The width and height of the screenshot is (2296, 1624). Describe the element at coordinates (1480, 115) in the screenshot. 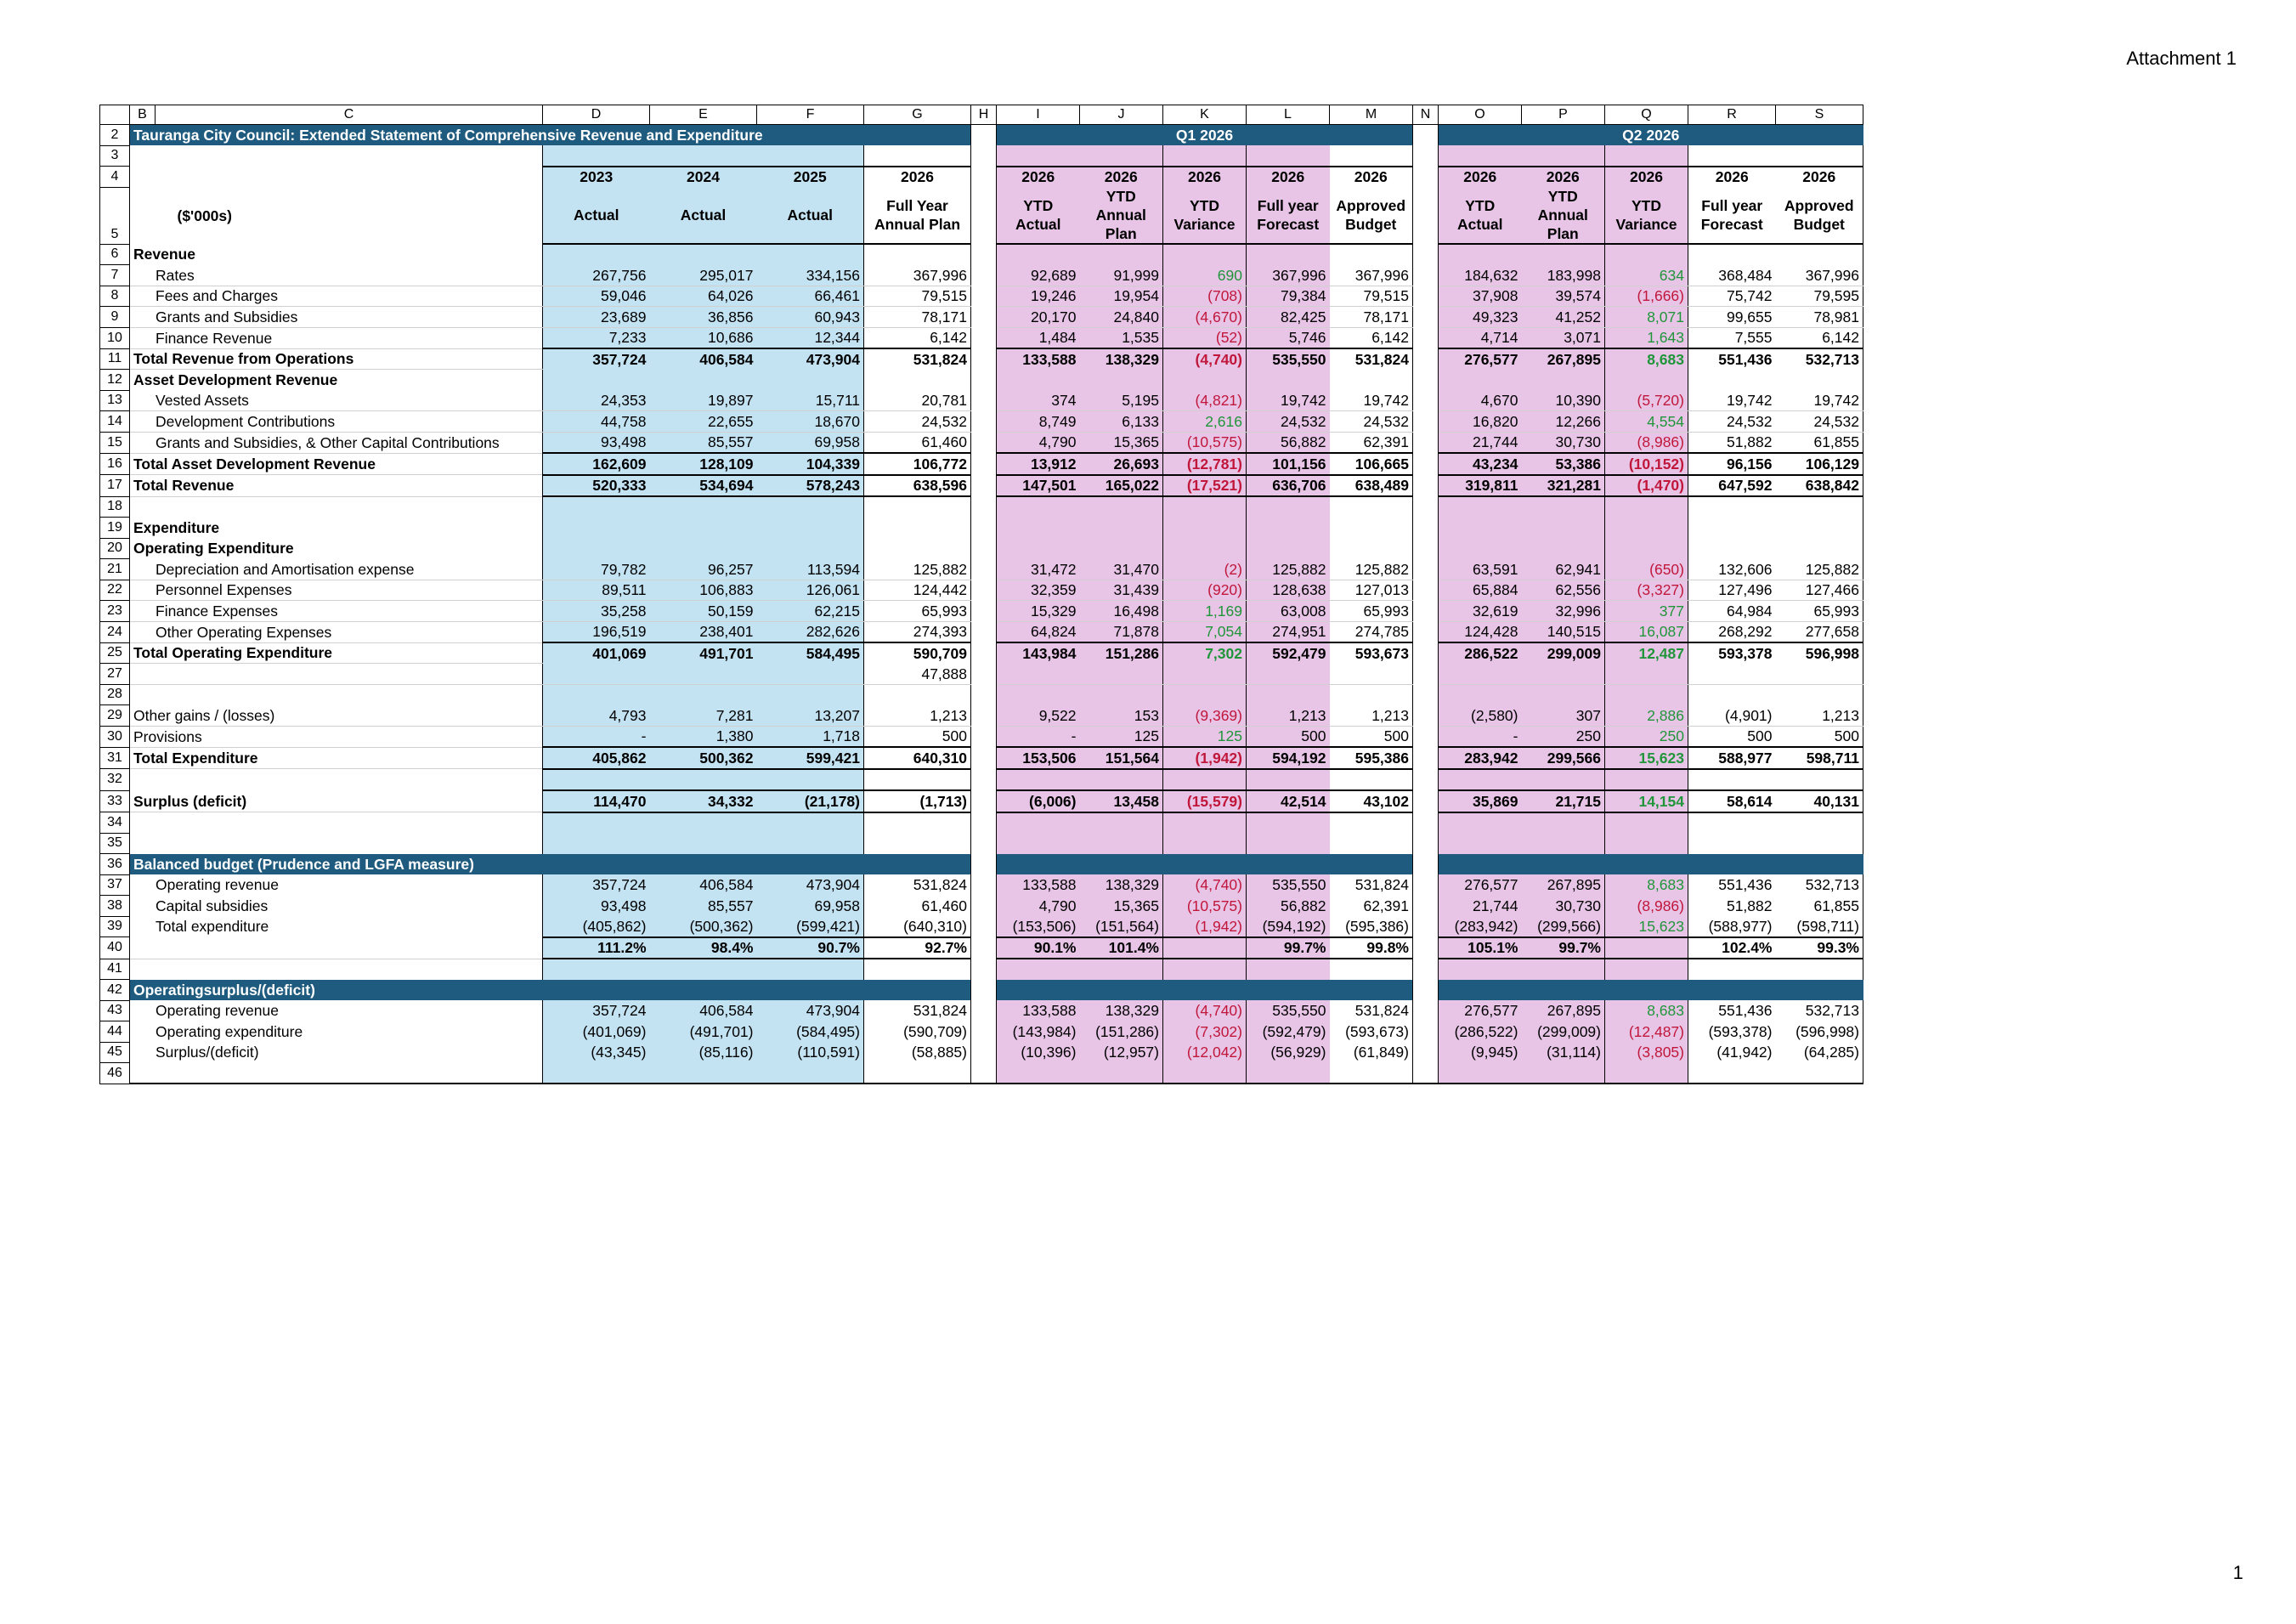

I see `column-letter: O` at that location.